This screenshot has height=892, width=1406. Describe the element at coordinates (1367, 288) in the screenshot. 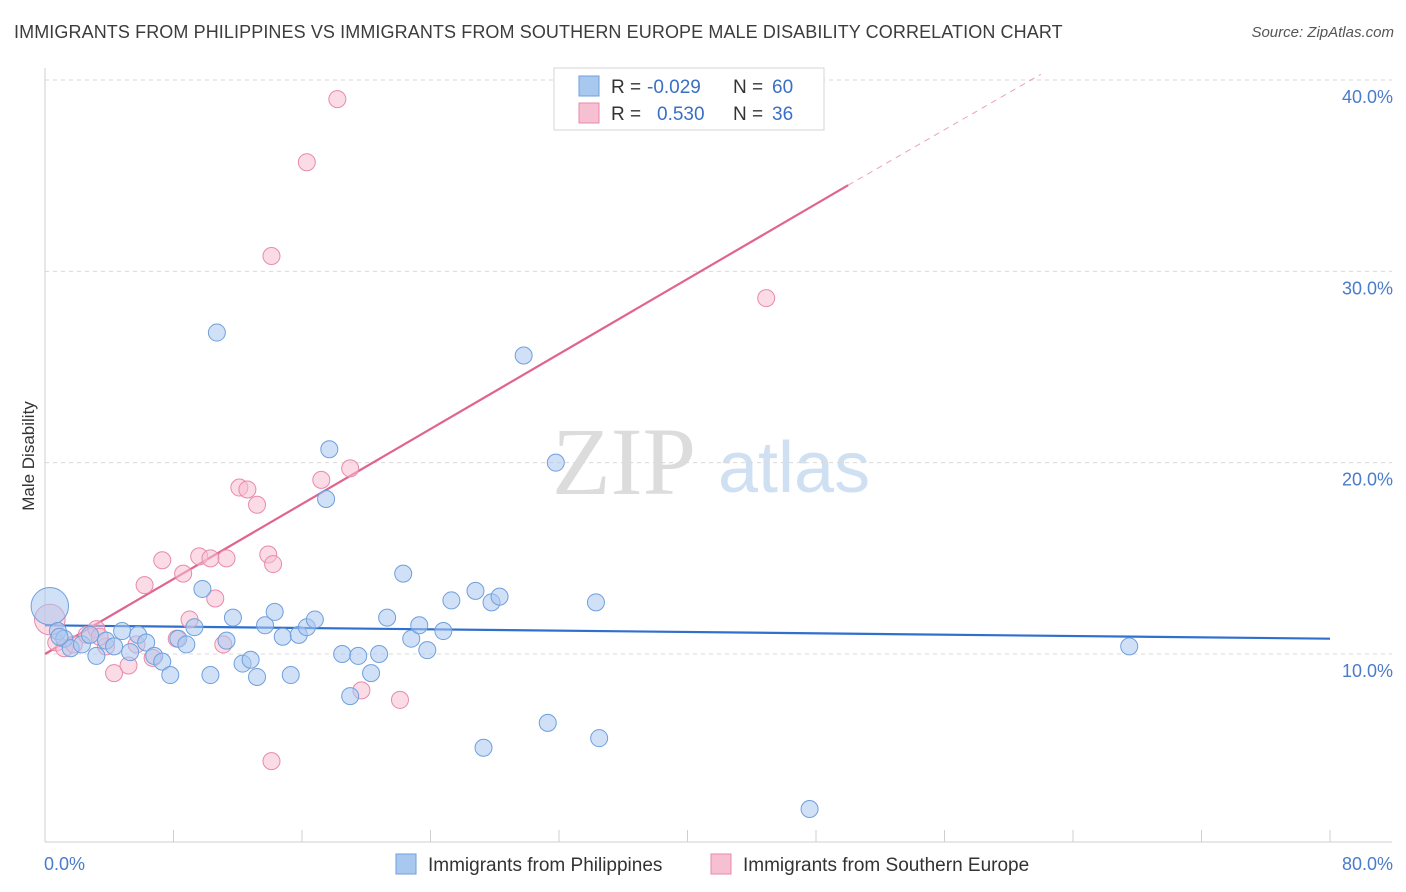

I see `y-tick-label-2: 30.0%` at that location.